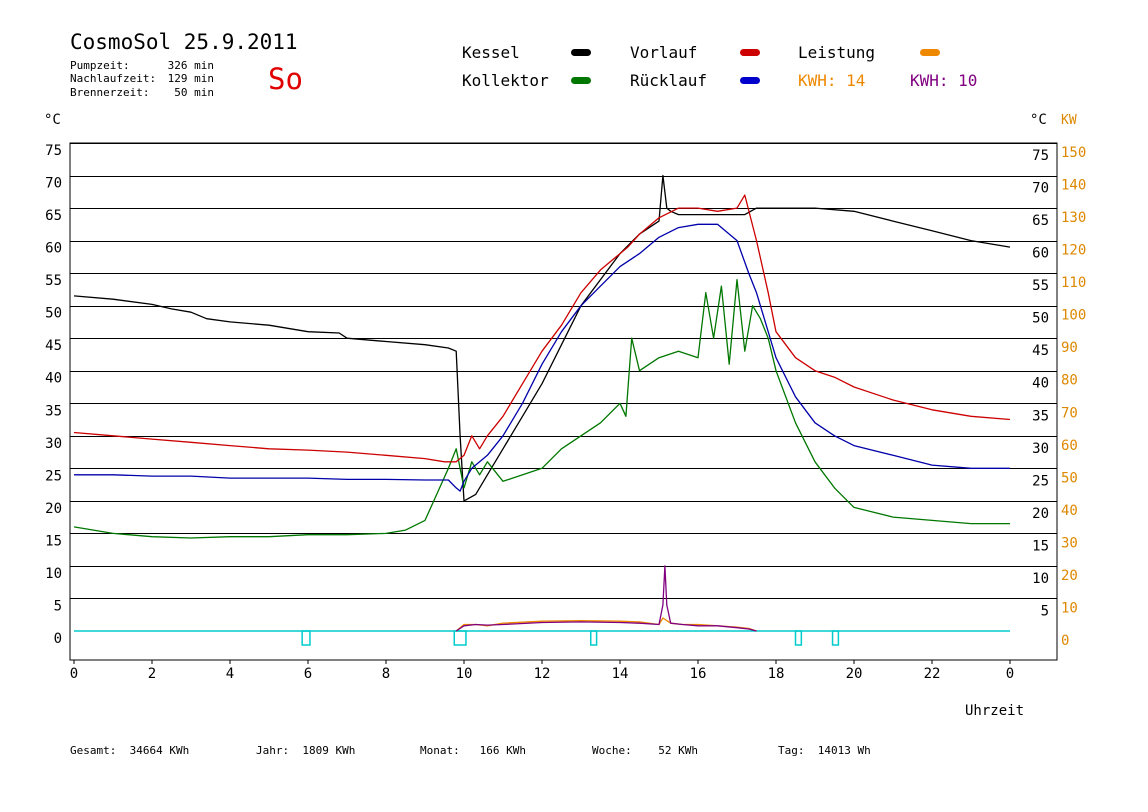 The width and height of the screenshot is (1148, 812). What do you see at coordinates (93, 750) in the screenshot?
I see `footer-label: Gesamt:` at bounding box center [93, 750].